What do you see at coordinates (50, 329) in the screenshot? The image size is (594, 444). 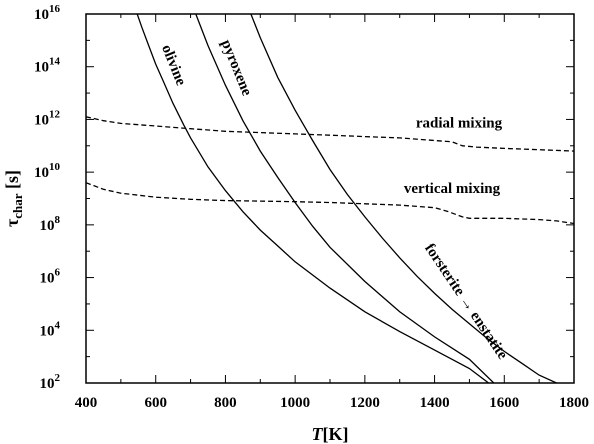 I see `y-tick-label: 10⁴` at bounding box center [50, 329].